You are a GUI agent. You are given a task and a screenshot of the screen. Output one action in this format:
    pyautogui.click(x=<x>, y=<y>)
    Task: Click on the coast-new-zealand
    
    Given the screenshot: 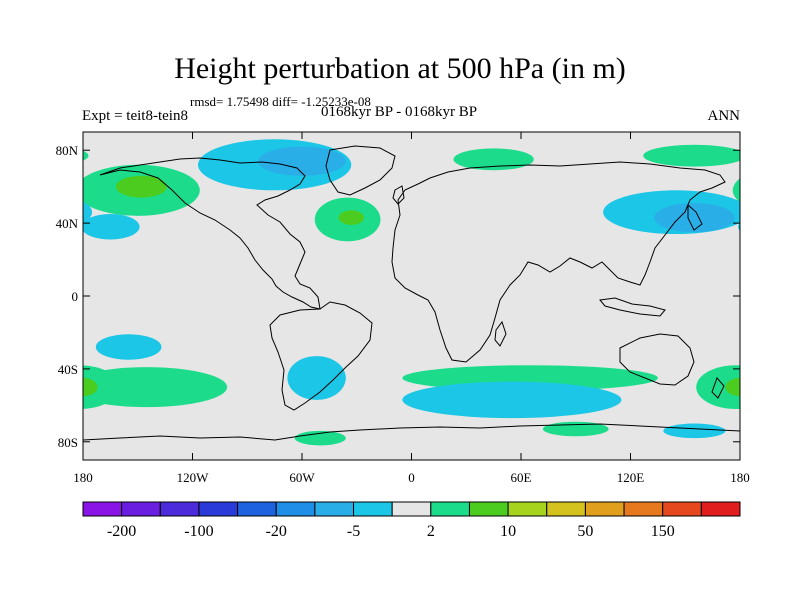 What is the action you would take?
    pyautogui.click(x=718, y=388)
    